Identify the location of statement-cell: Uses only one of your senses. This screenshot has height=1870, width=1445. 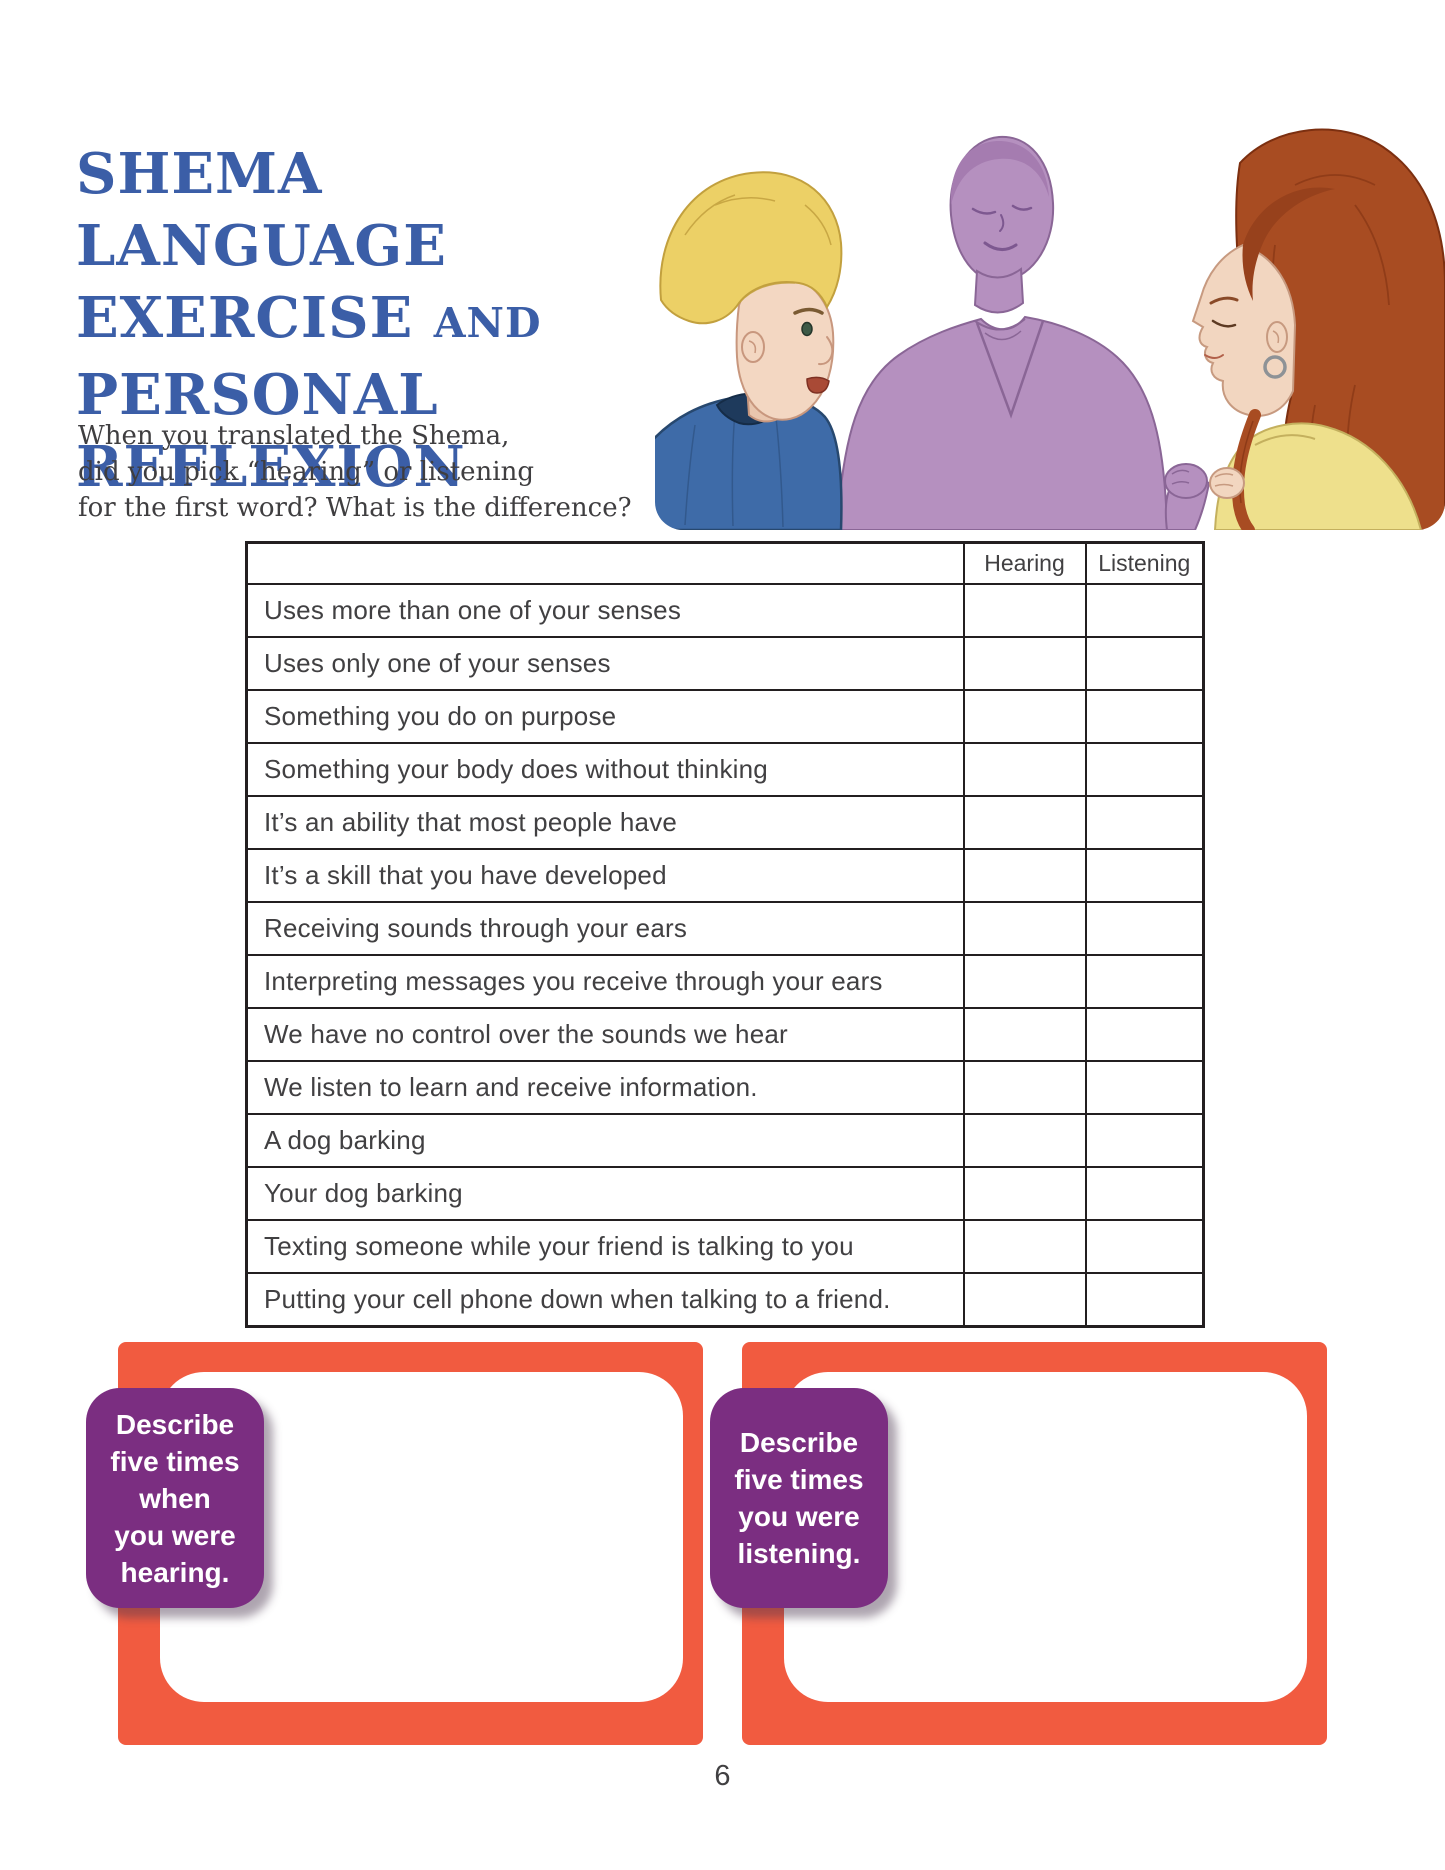
(605, 663).